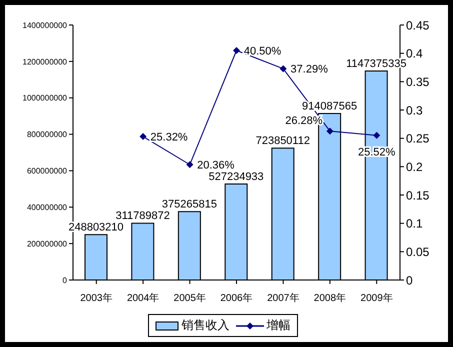 Image resolution: width=453 pixels, height=347 pixels. What do you see at coordinates (330, 298) in the screenshot?
I see `x-tick-label: 2008年` at bounding box center [330, 298].